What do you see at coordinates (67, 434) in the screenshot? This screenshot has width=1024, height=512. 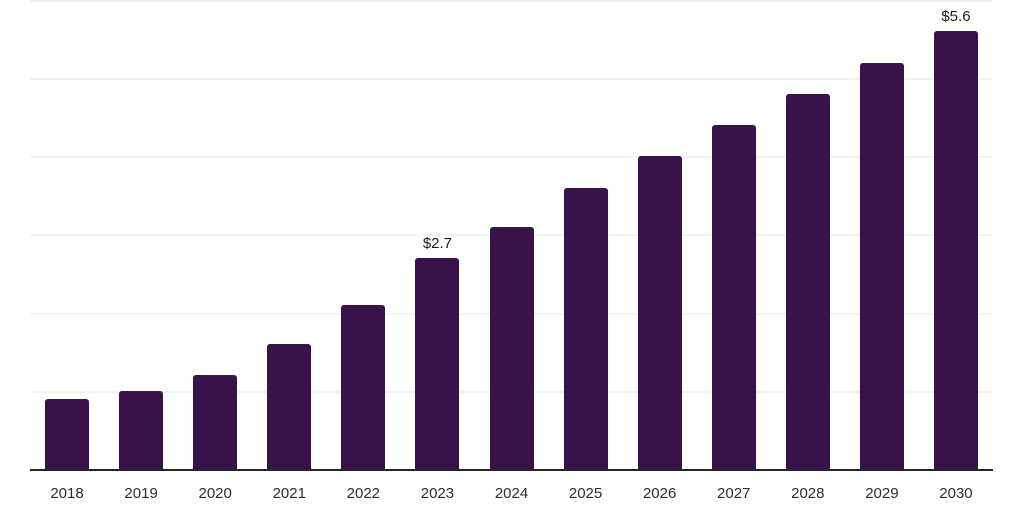 I see `bar-2018` at bounding box center [67, 434].